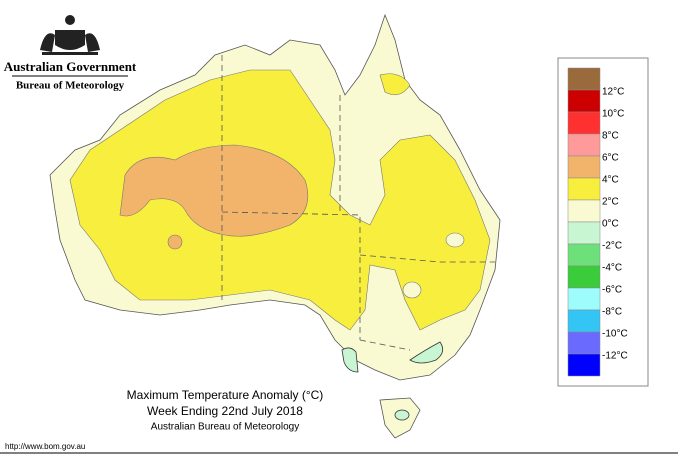  I want to click on map-subtitle: Week Ending 22nd July 2018, so click(225, 411).